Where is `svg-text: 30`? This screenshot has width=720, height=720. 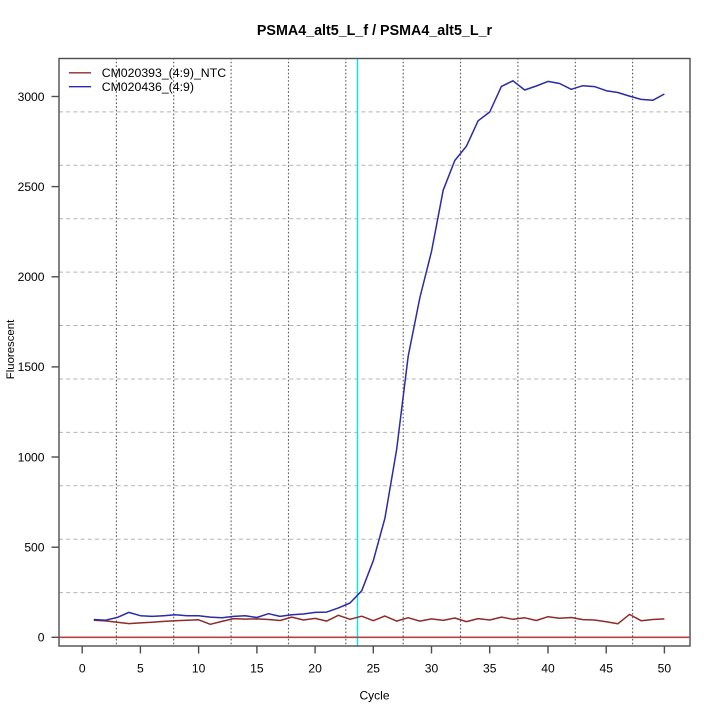 svg-text: 30 is located at coordinates (432, 668).